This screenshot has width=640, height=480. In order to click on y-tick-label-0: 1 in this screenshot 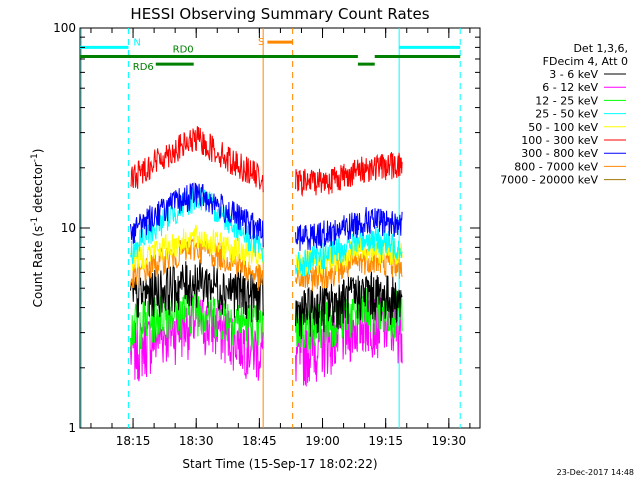, I will do `click(72, 428)`.